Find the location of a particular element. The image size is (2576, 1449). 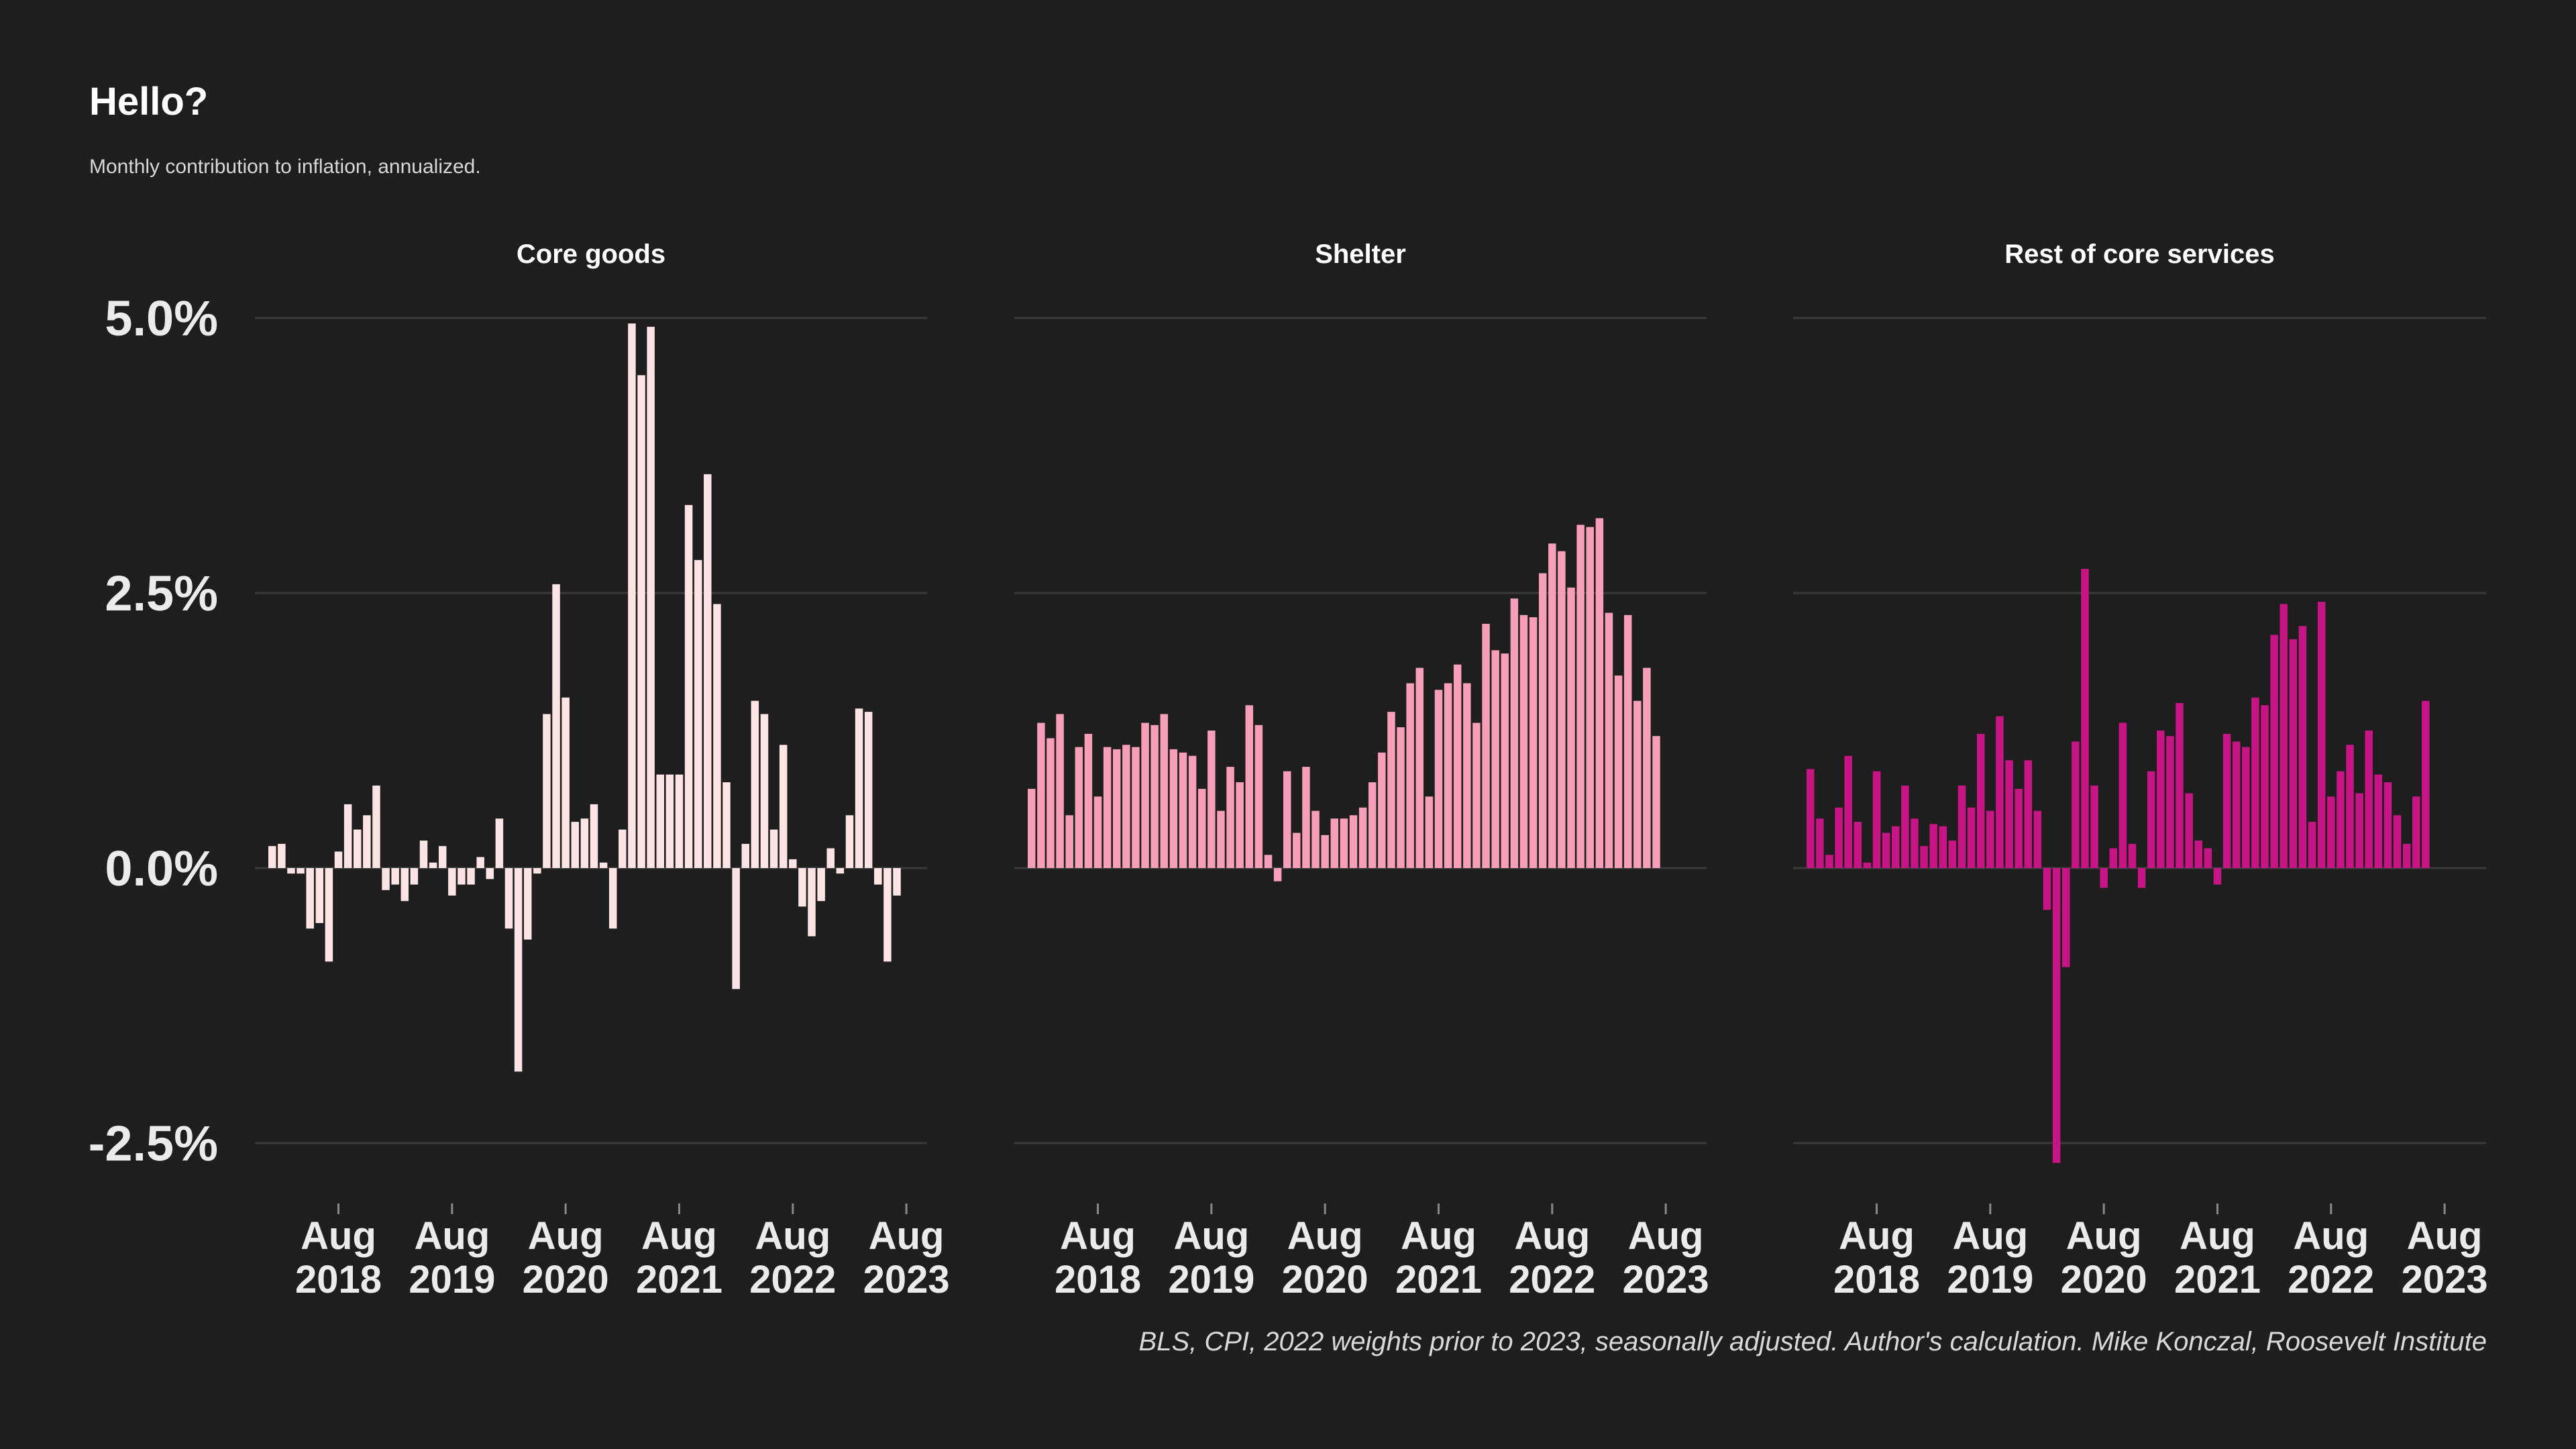

y-tick-label: 5.0% is located at coordinates (161, 318).